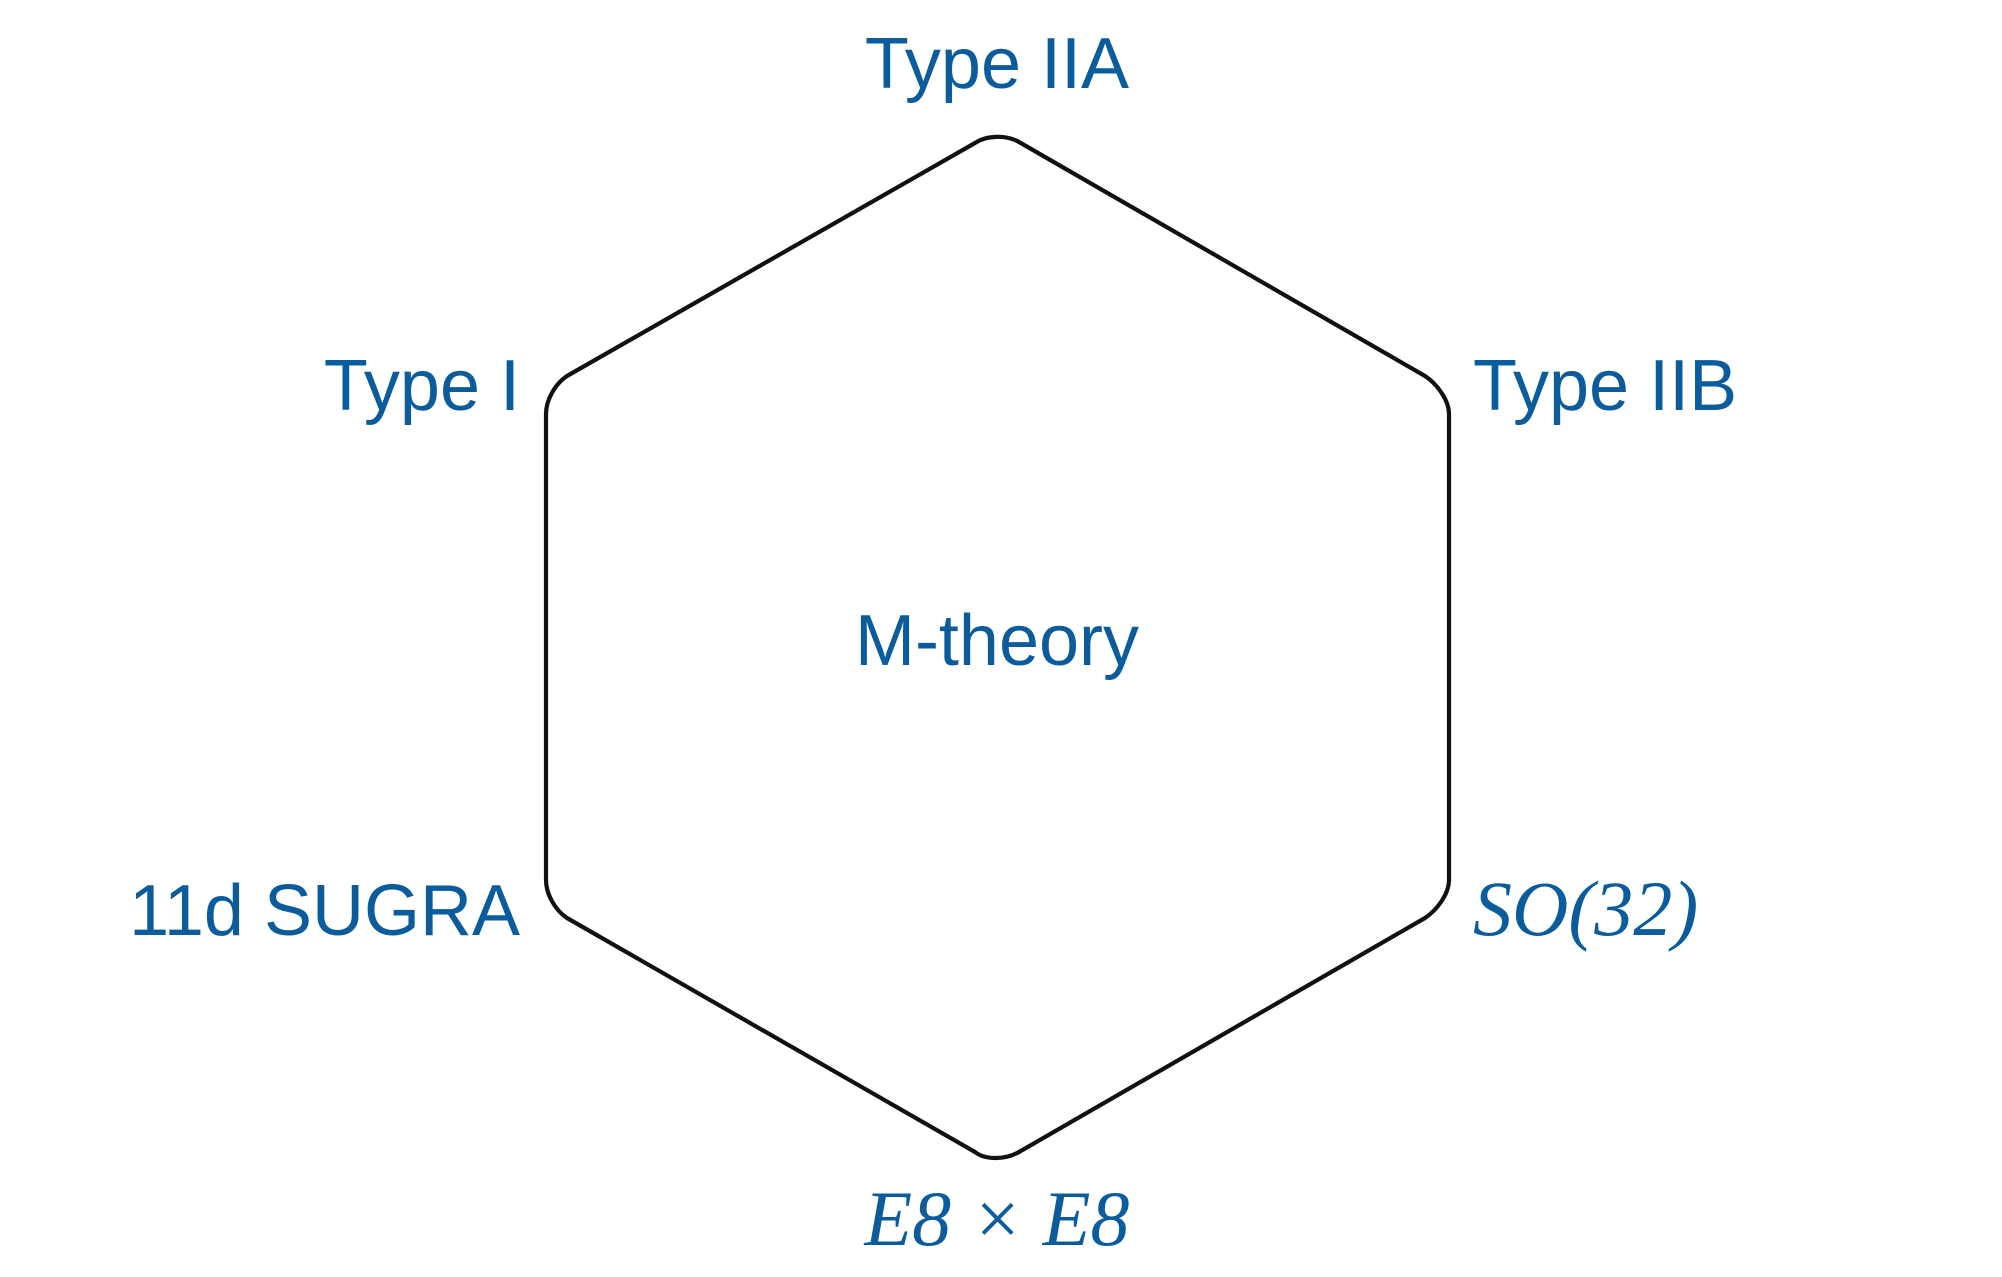  Describe the element at coordinates (422, 386) in the screenshot. I see `vertex-label-type-i: Type I` at that location.